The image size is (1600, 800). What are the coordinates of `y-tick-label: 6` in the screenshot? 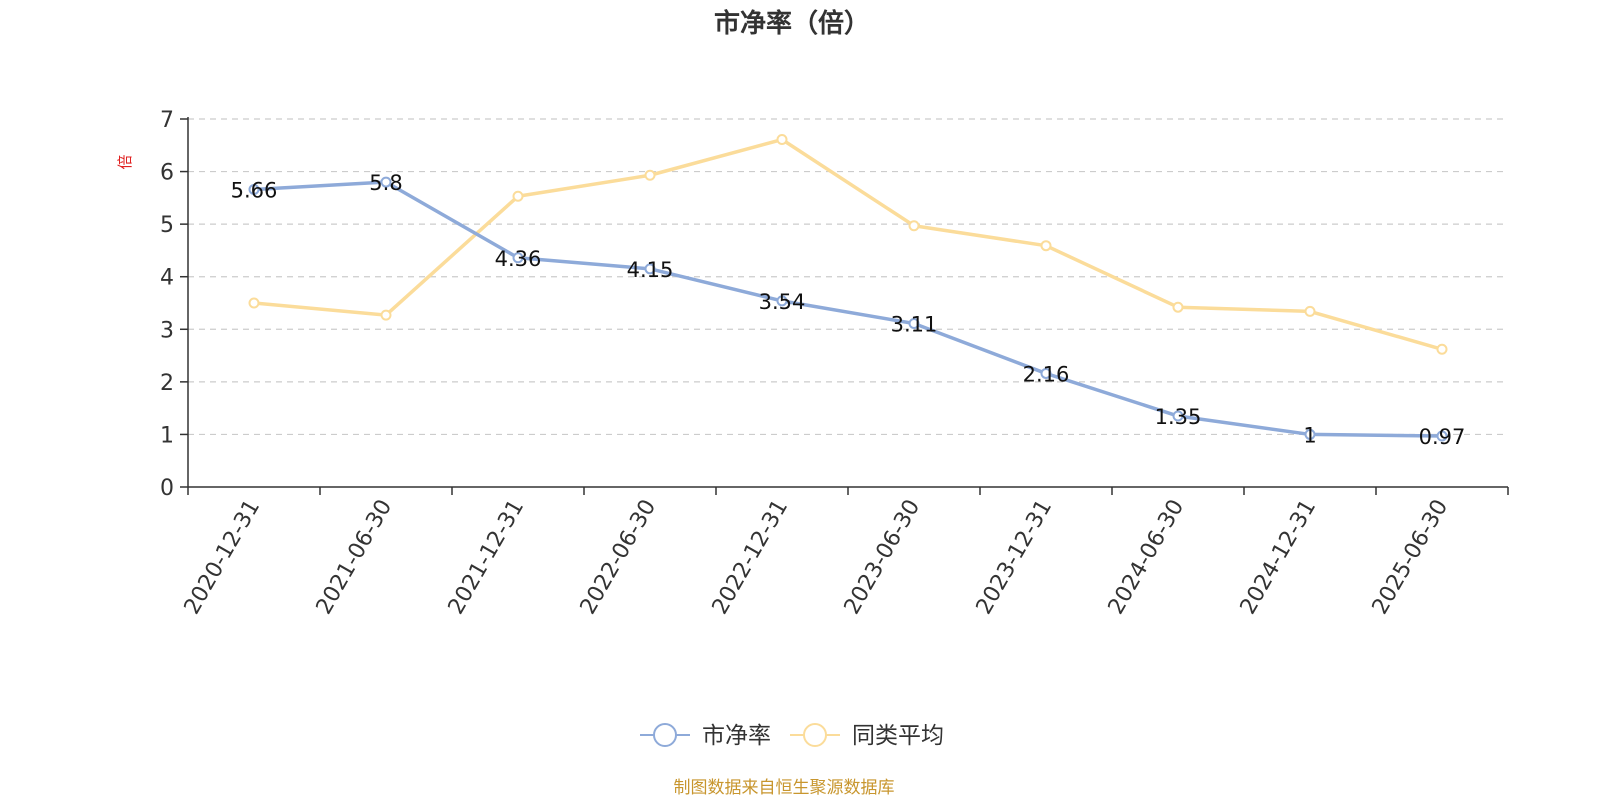 It's located at (167, 173).